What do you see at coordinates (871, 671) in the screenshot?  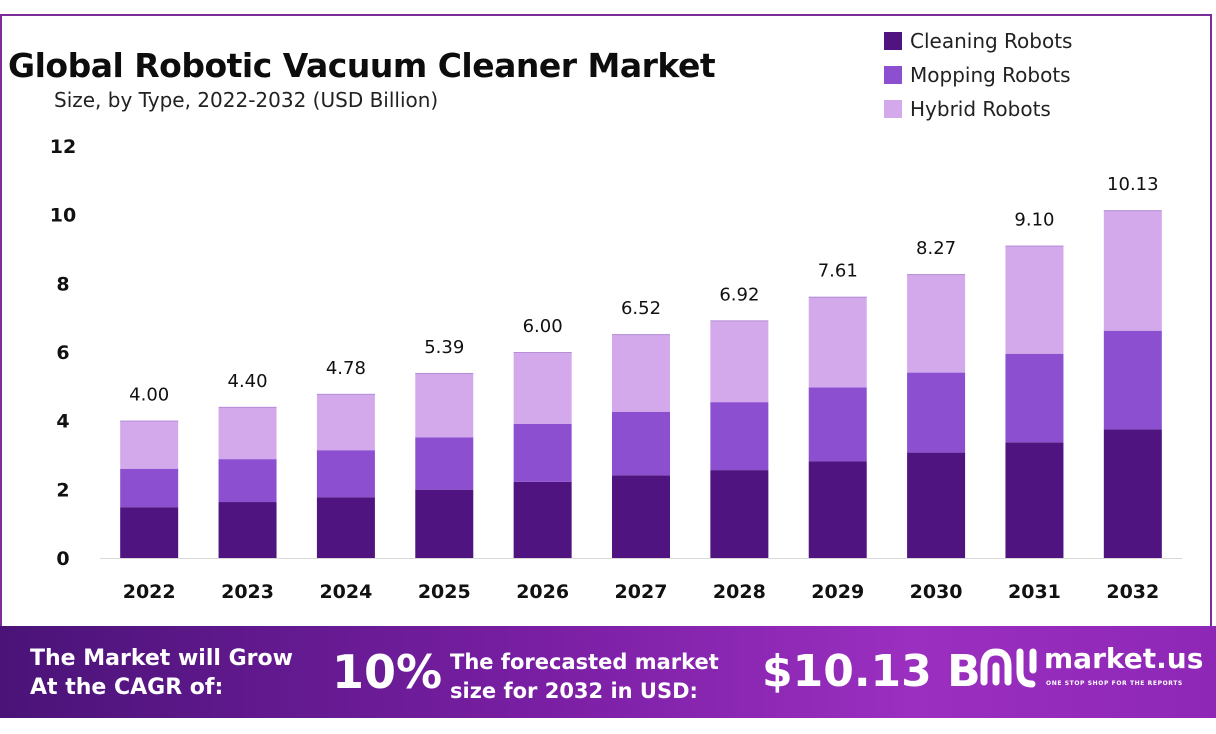 I see `forecast-value: $10.13 B` at bounding box center [871, 671].